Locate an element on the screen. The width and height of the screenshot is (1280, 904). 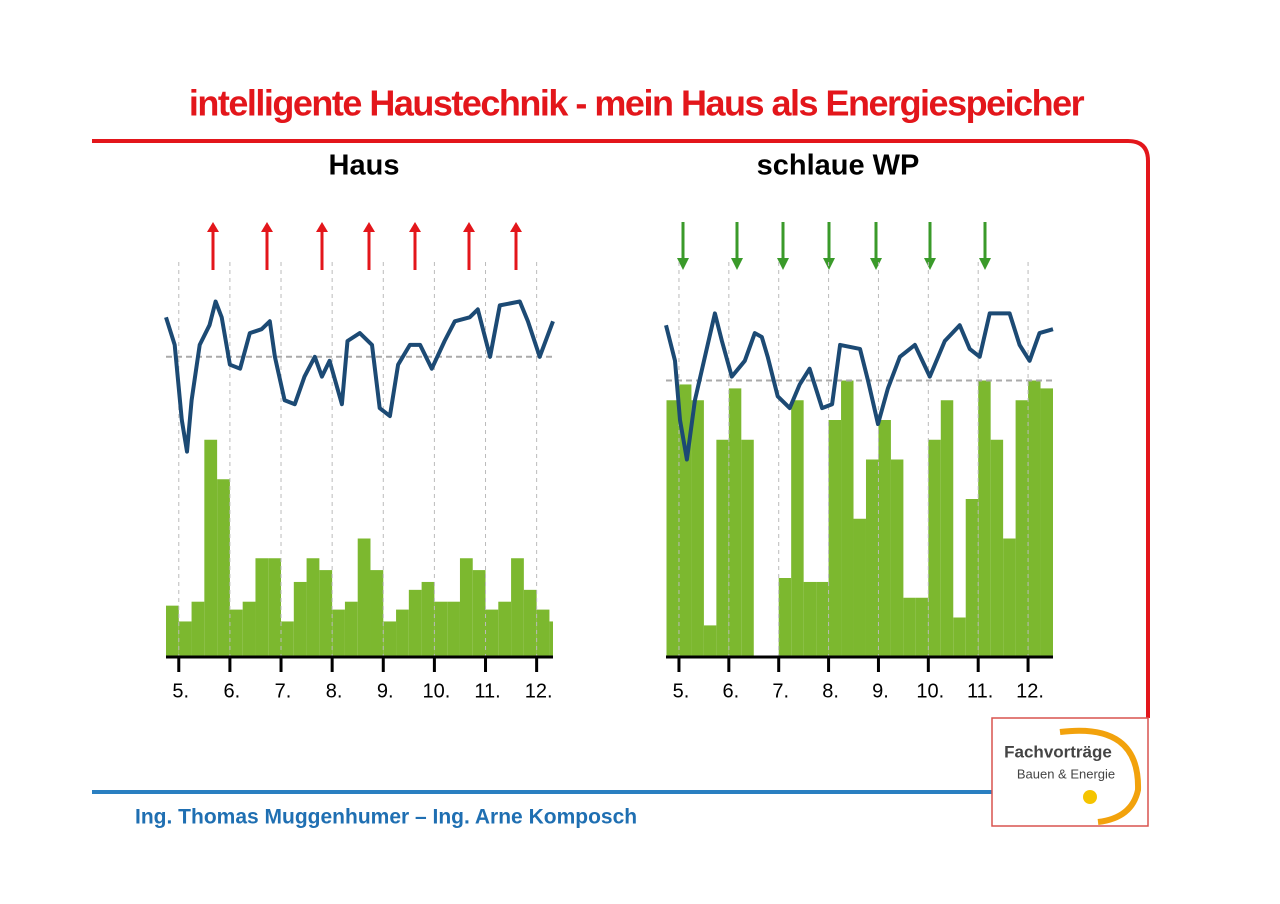
logo-subtitle: Bauen & Energie is located at coordinates (1066, 773).